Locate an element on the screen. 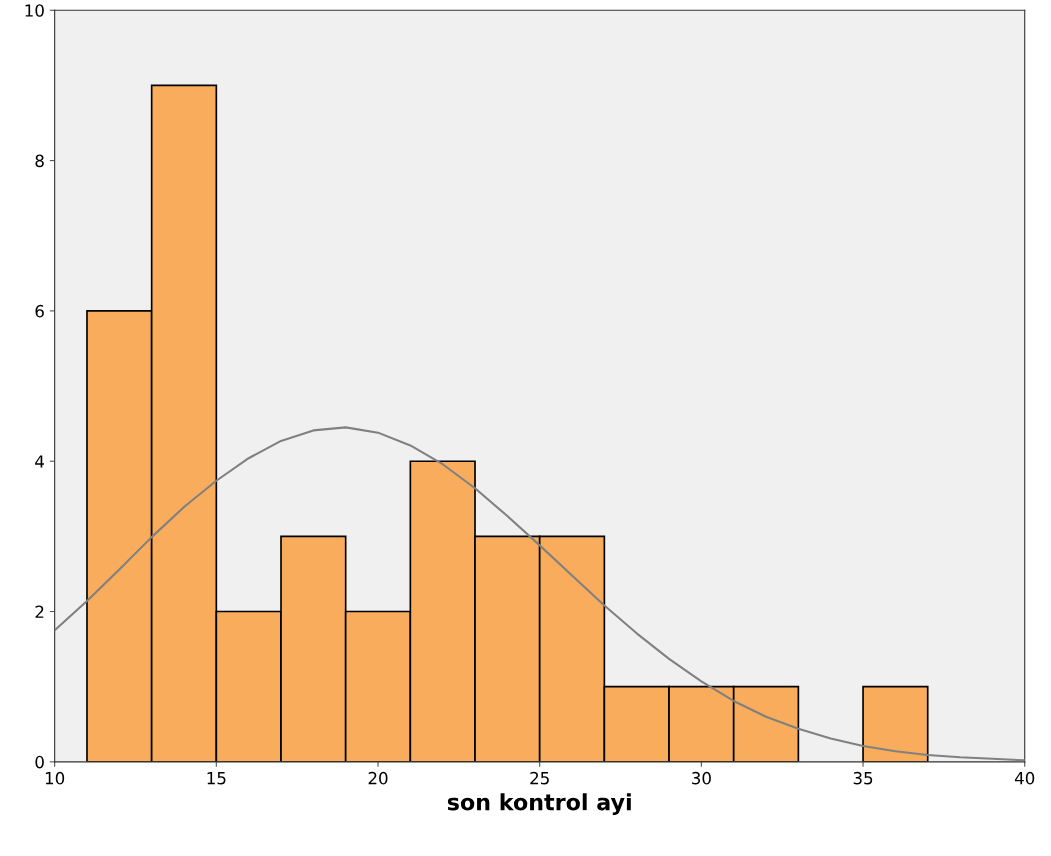  y-tick-label: 2 is located at coordinates (39, 611).